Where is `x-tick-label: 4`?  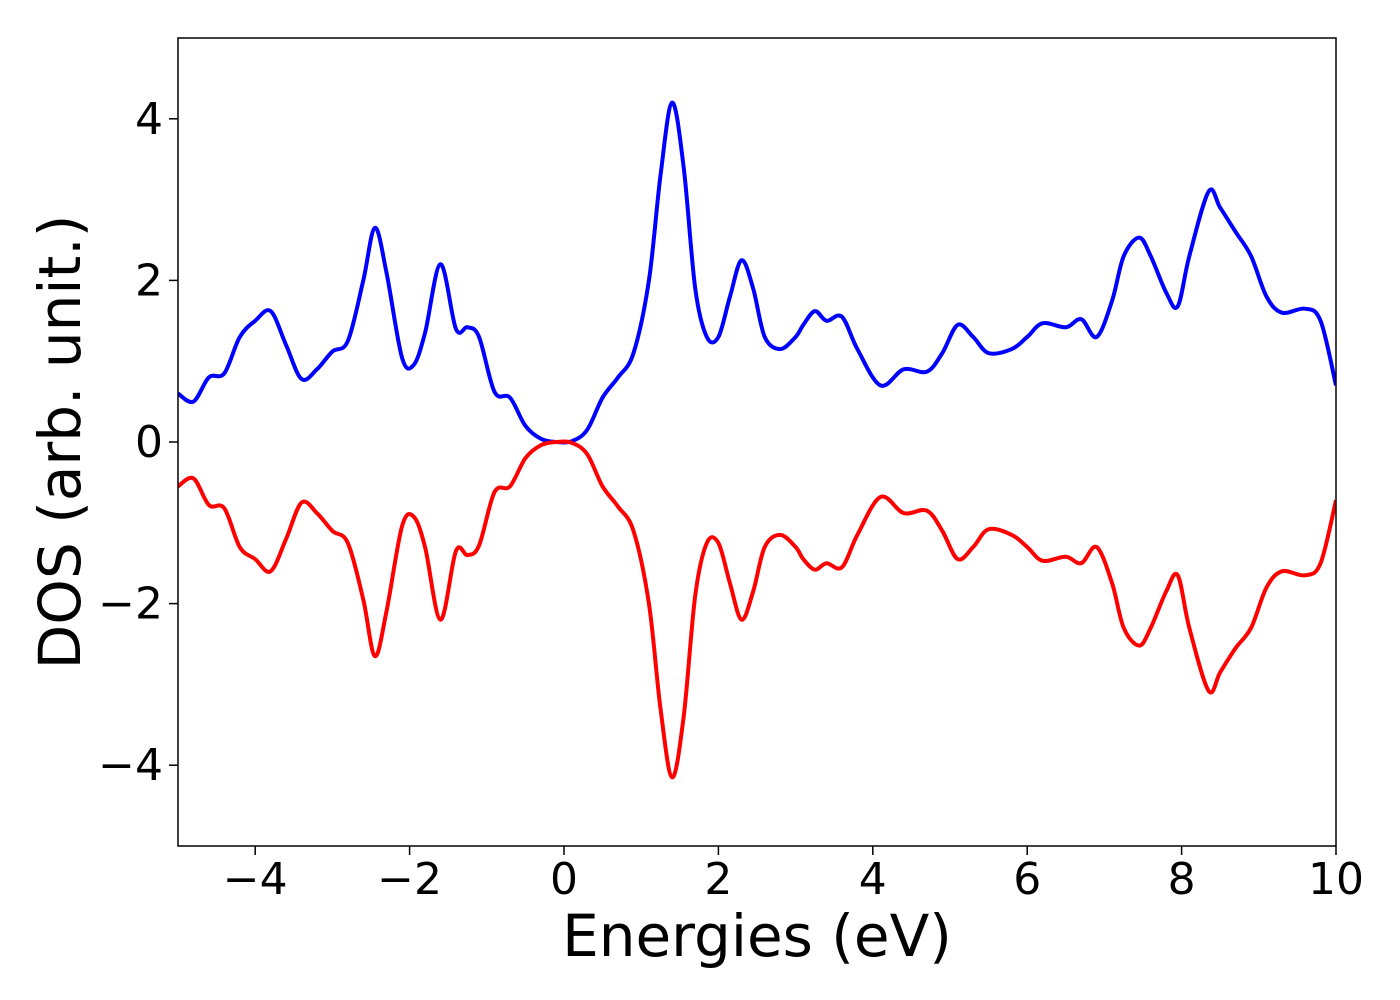
x-tick-label: 4 is located at coordinates (873, 879).